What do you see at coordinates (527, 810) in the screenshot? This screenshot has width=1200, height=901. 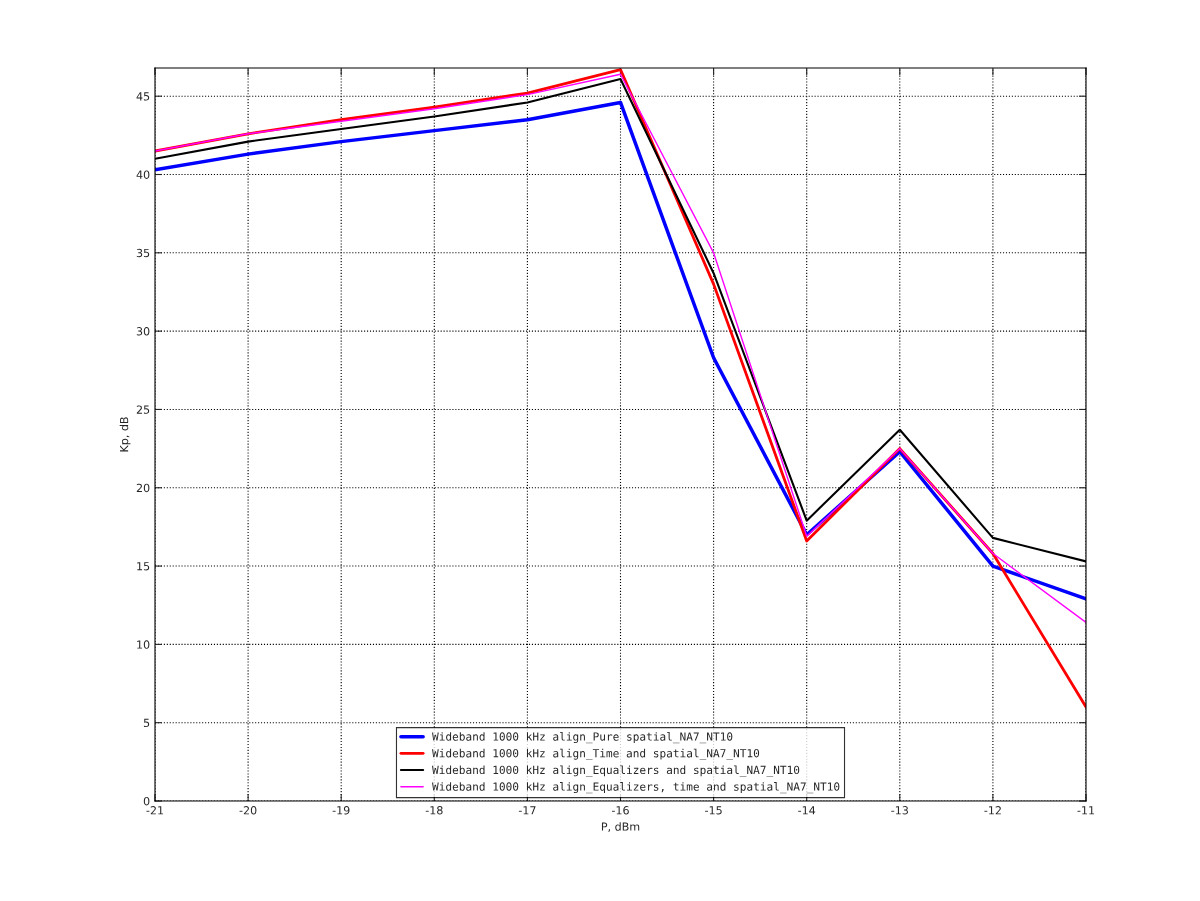 I see `x-tick-label: -17` at bounding box center [527, 810].